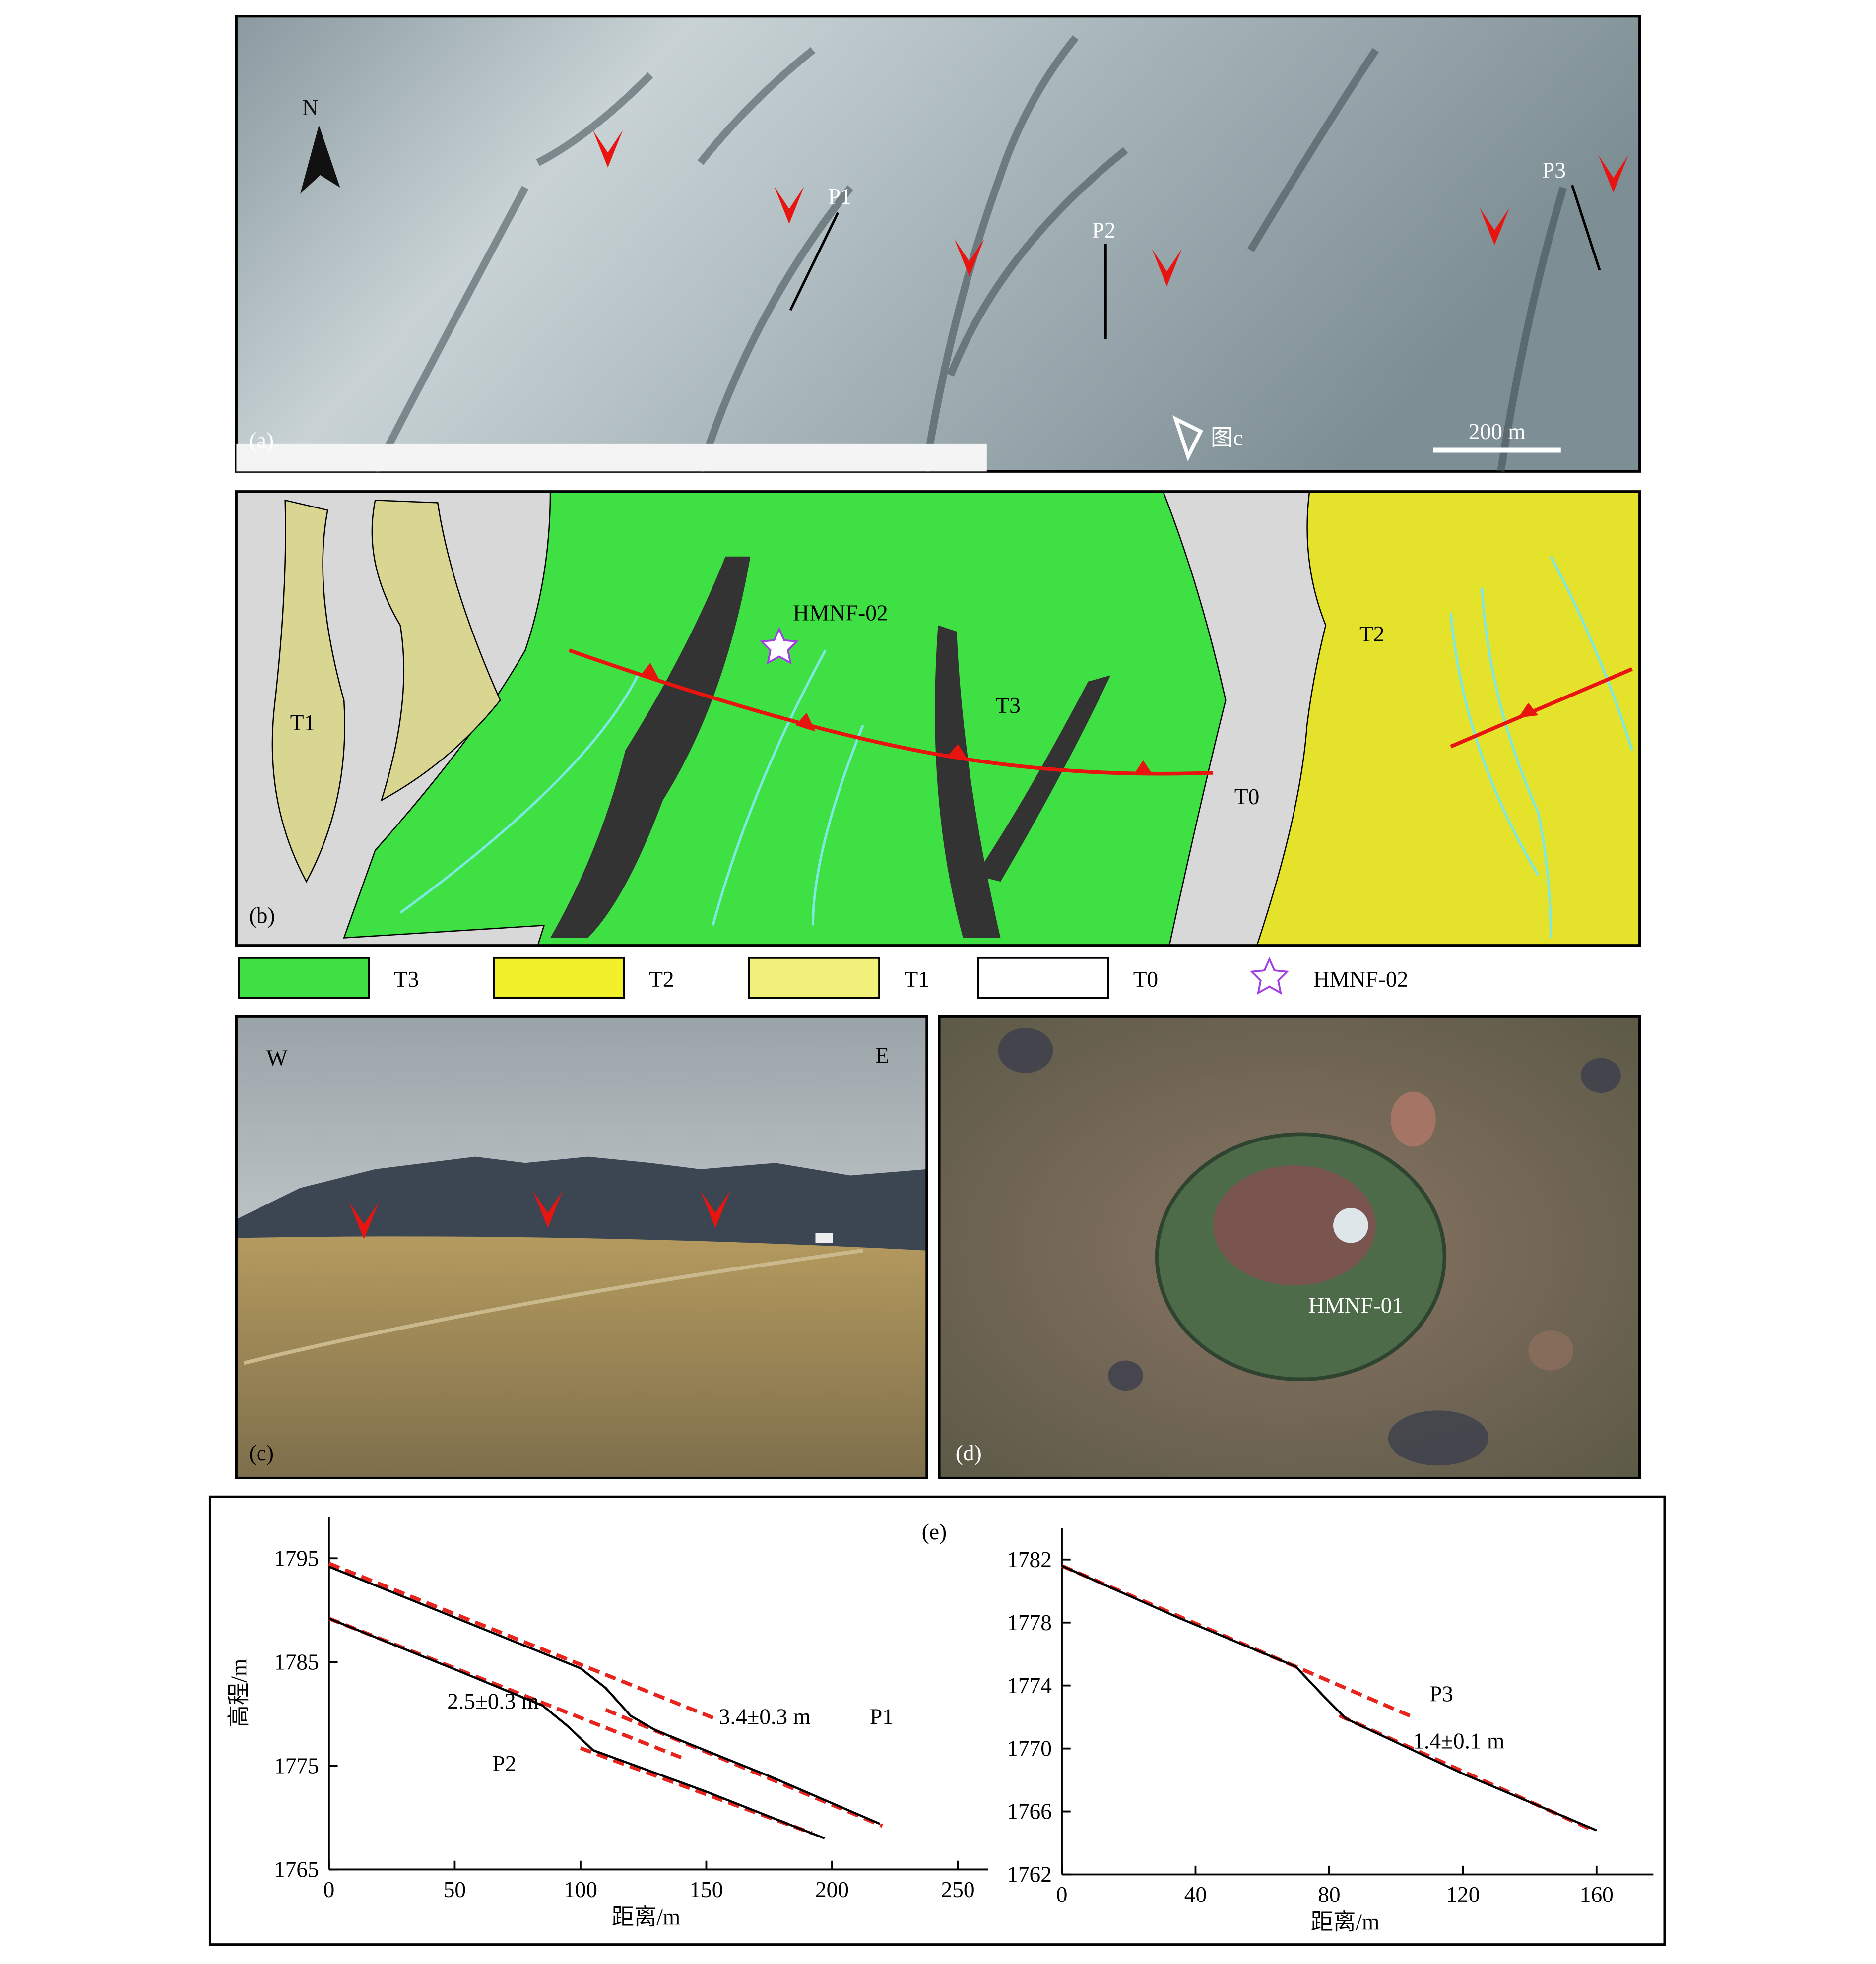 Image resolution: width=1876 pixels, height=1964 pixels. What do you see at coordinates (824, 1238) in the screenshot?
I see `car` at bounding box center [824, 1238].